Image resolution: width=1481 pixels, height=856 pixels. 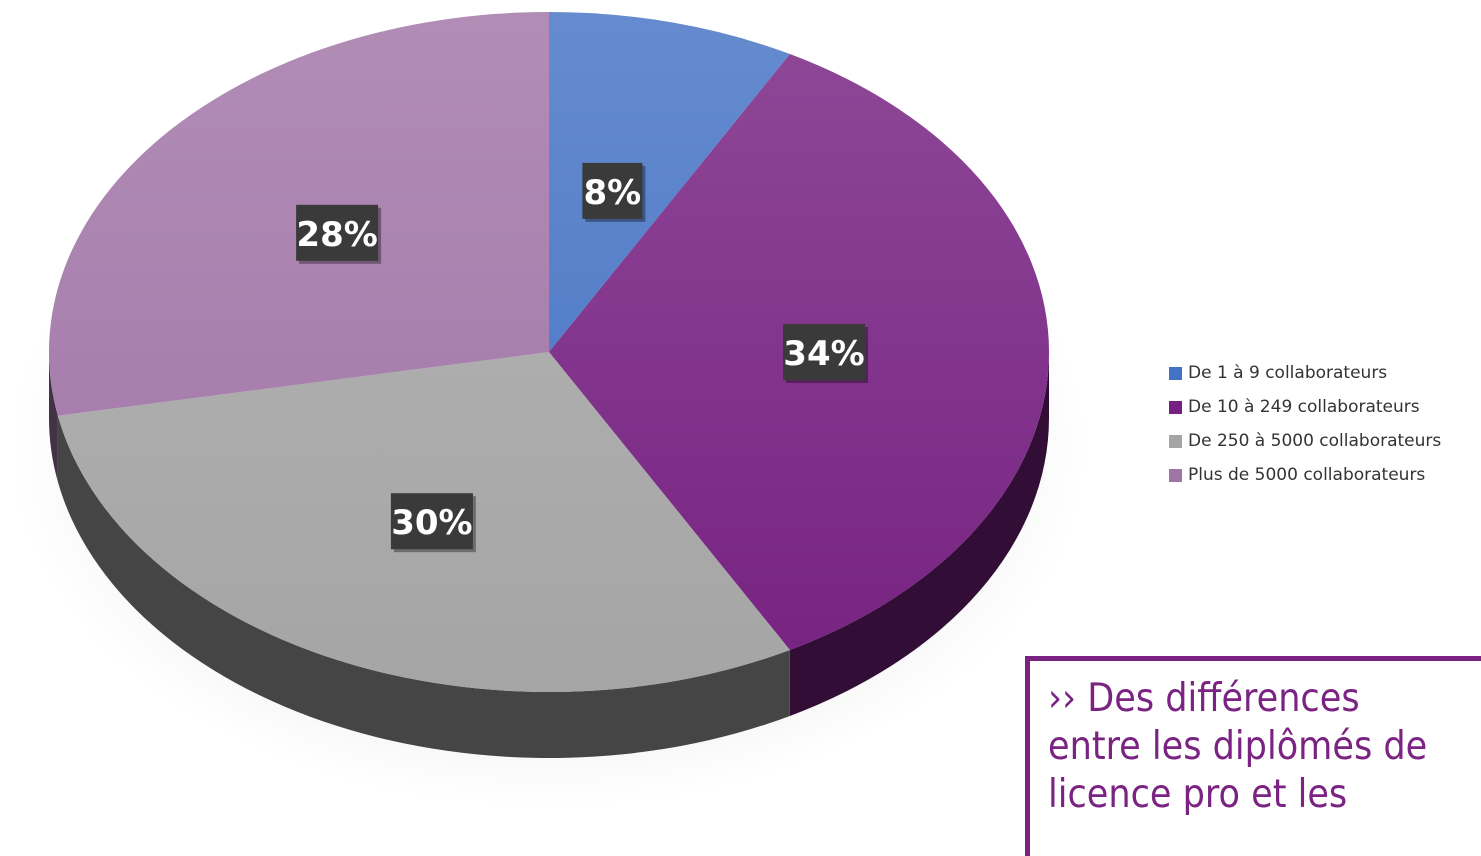 What do you see at coordinates (1307, 475) in the screenshot?
I see `legend-label: Plus de 5000 collaborateurs` at bounding box center [1307, 475].